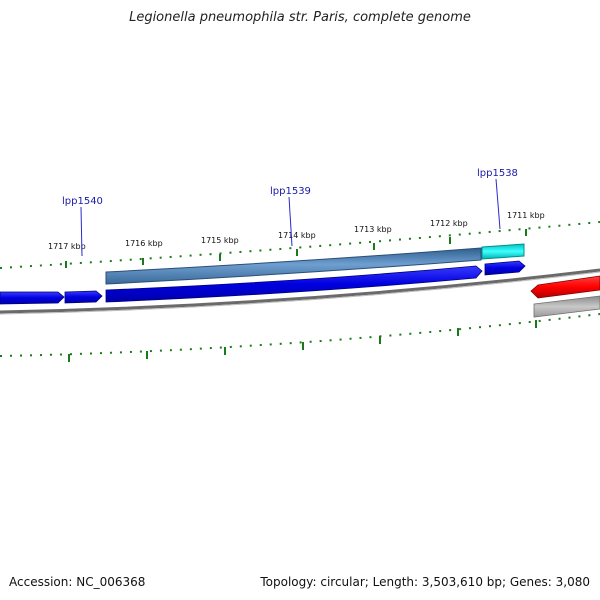  I want to click on outer-minor-ticks, so click(300, 245).